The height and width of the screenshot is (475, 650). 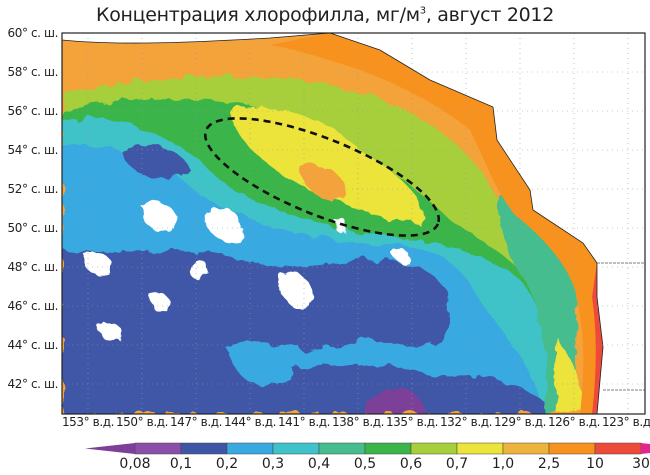 What do you see at coordinates (273, 464) in the screenshot?
I see `colorbar-label: 0,3` at bounding box center [273, 464].